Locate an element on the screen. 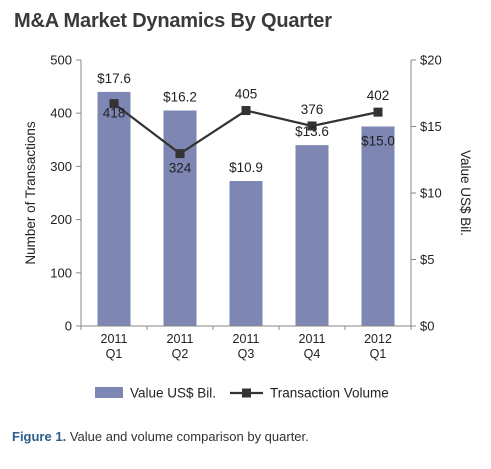  y-tick-label-left: 0 is located at coordinates (68, 326).